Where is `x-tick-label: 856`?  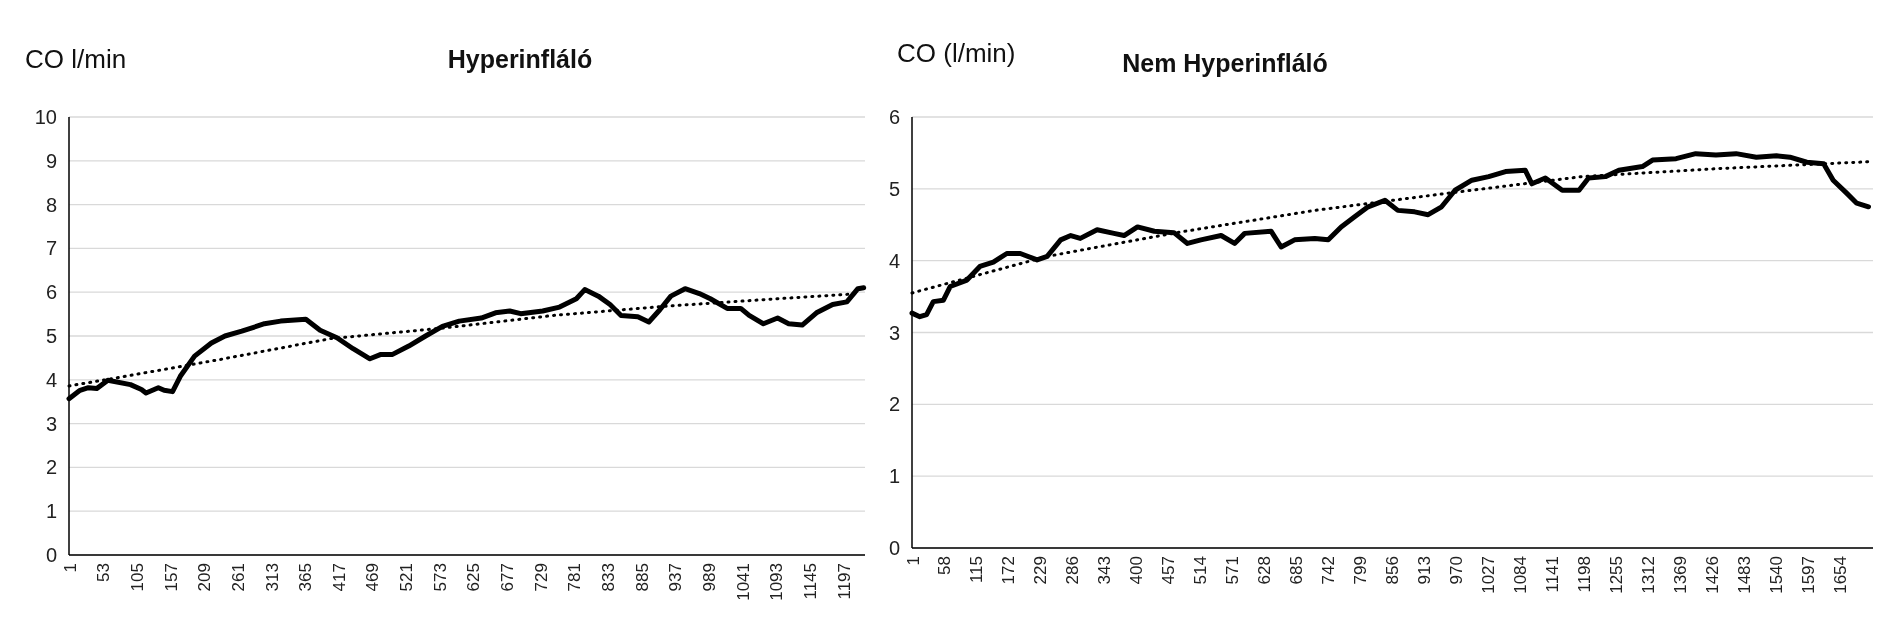
x-tick-label: 856 is located at coordinates (1393, 570).